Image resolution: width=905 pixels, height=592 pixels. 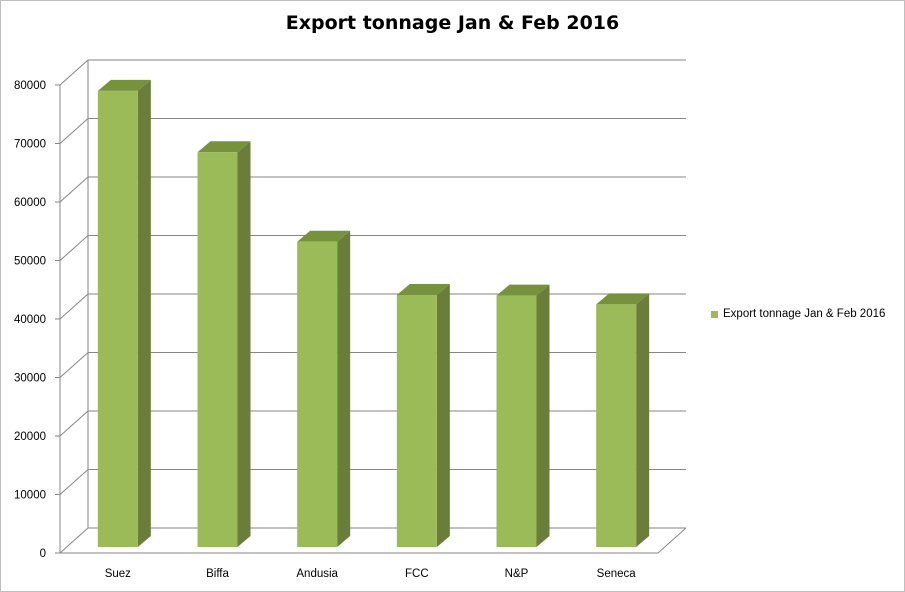 I want to click on y-tick-label: 70000, so click(x=30, y=145).